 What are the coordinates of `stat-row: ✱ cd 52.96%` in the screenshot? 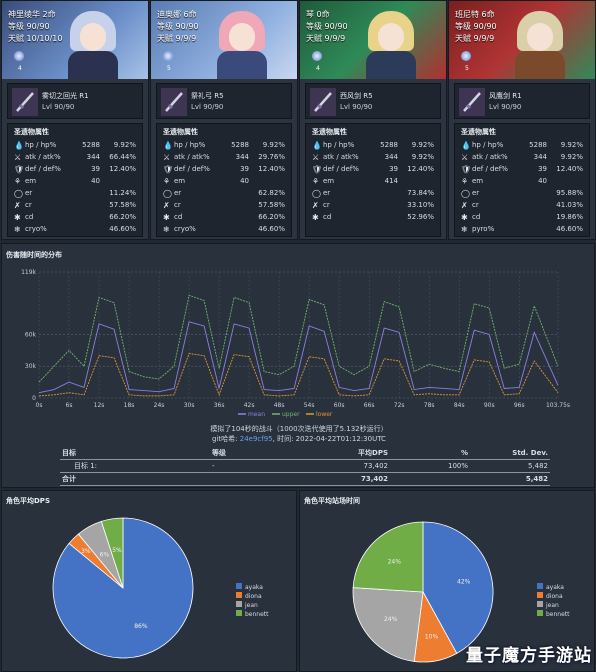 It's located at (373, 217).